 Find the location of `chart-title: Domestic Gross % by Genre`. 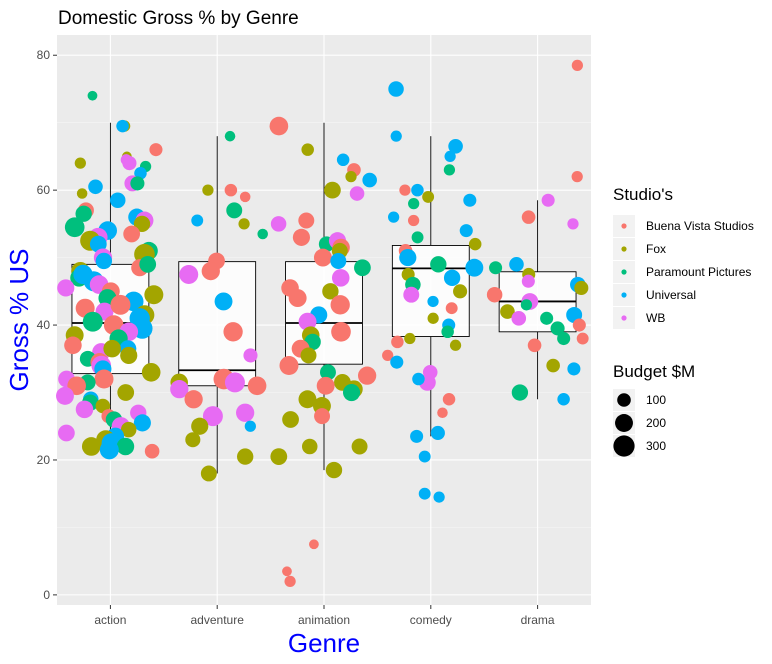

chart-title: Domestic Gross % by Genre is located at coordinates (178, 18).